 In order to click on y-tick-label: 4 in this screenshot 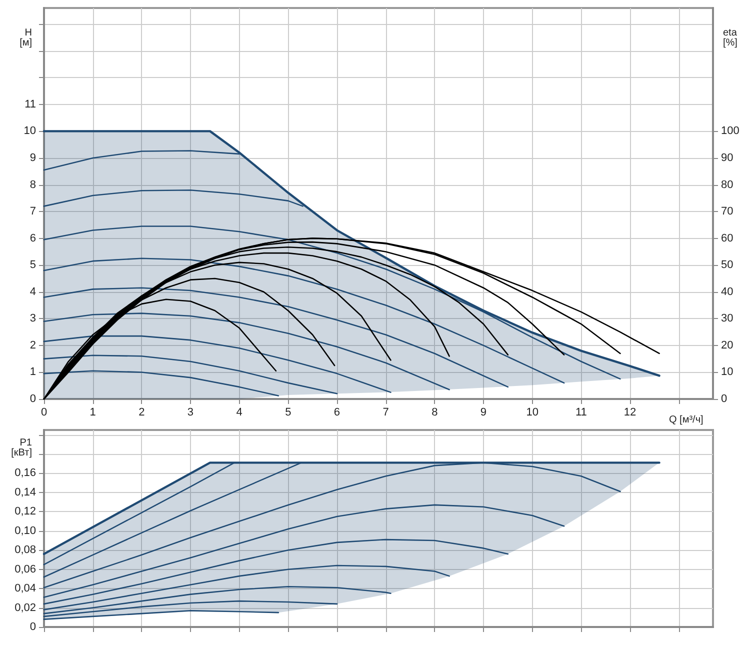, I will do `click(33, 292)`.